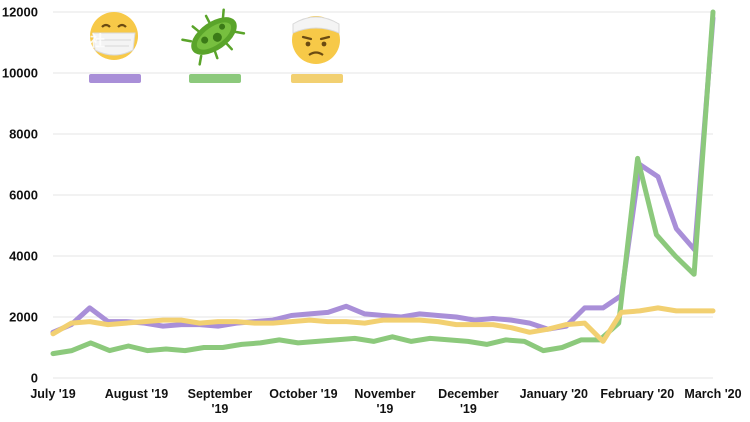 The image size is (750, 422). What do you see at coordinates (712, 394) in the screenshot?
I see `x-tick-label: March '20` at bounding box center [712, 394].